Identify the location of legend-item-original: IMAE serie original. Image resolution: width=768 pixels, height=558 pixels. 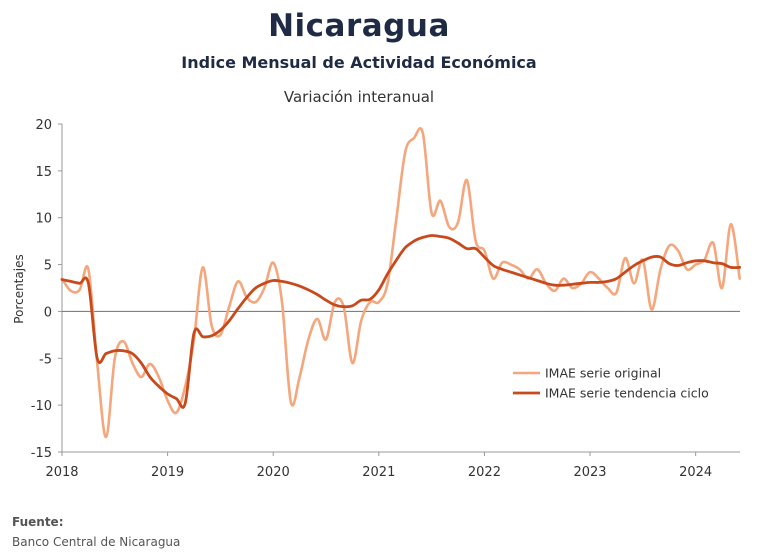
(587, 373).